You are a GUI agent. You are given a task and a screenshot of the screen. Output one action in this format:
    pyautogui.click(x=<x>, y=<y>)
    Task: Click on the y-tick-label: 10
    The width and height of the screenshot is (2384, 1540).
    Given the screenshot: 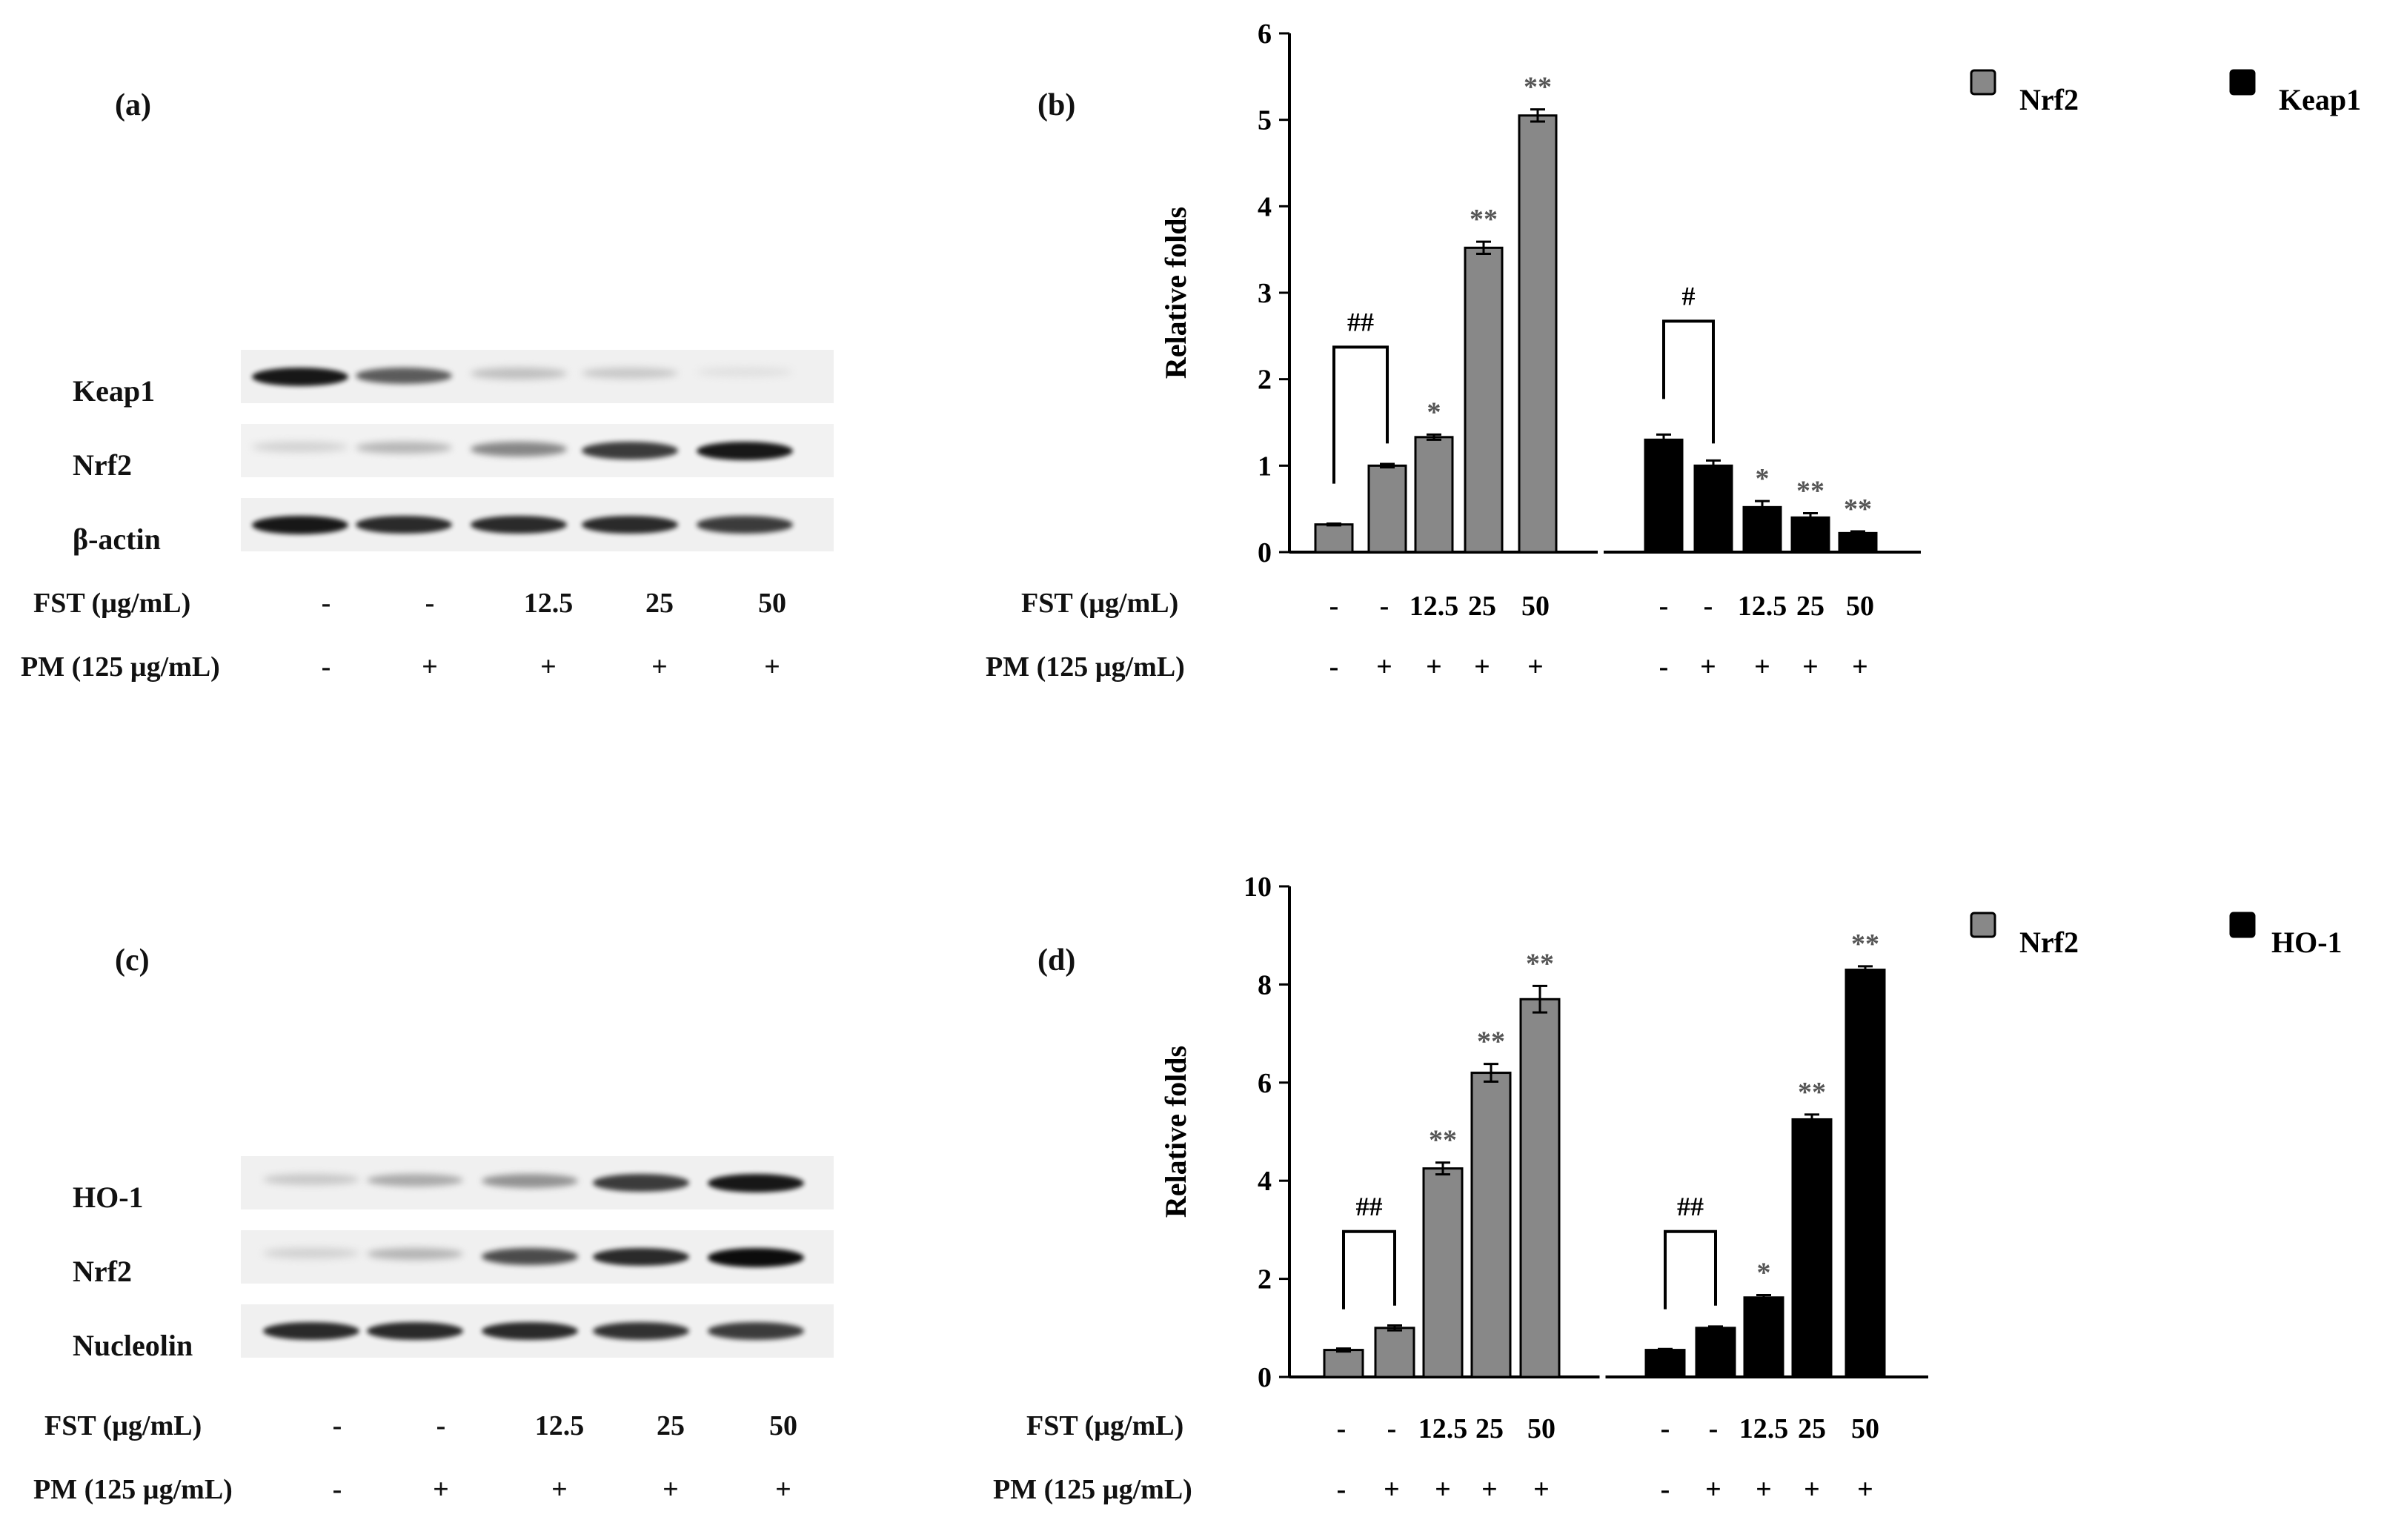 What is the action you would take?
    pyautogui.click(x=1258, y=887)
    